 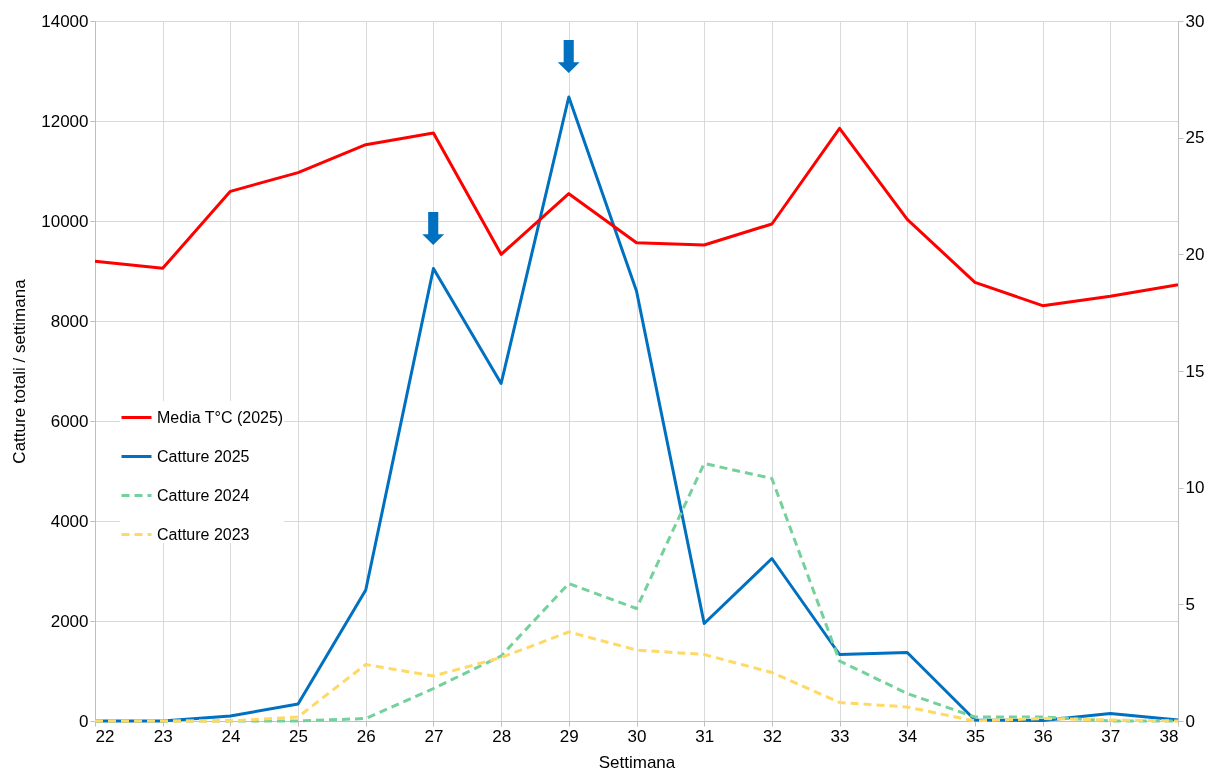 What do you see at coordinates (840, 736) in the screenshot?
I see `x-tick-label: 33` at bounding box center [840, 736].